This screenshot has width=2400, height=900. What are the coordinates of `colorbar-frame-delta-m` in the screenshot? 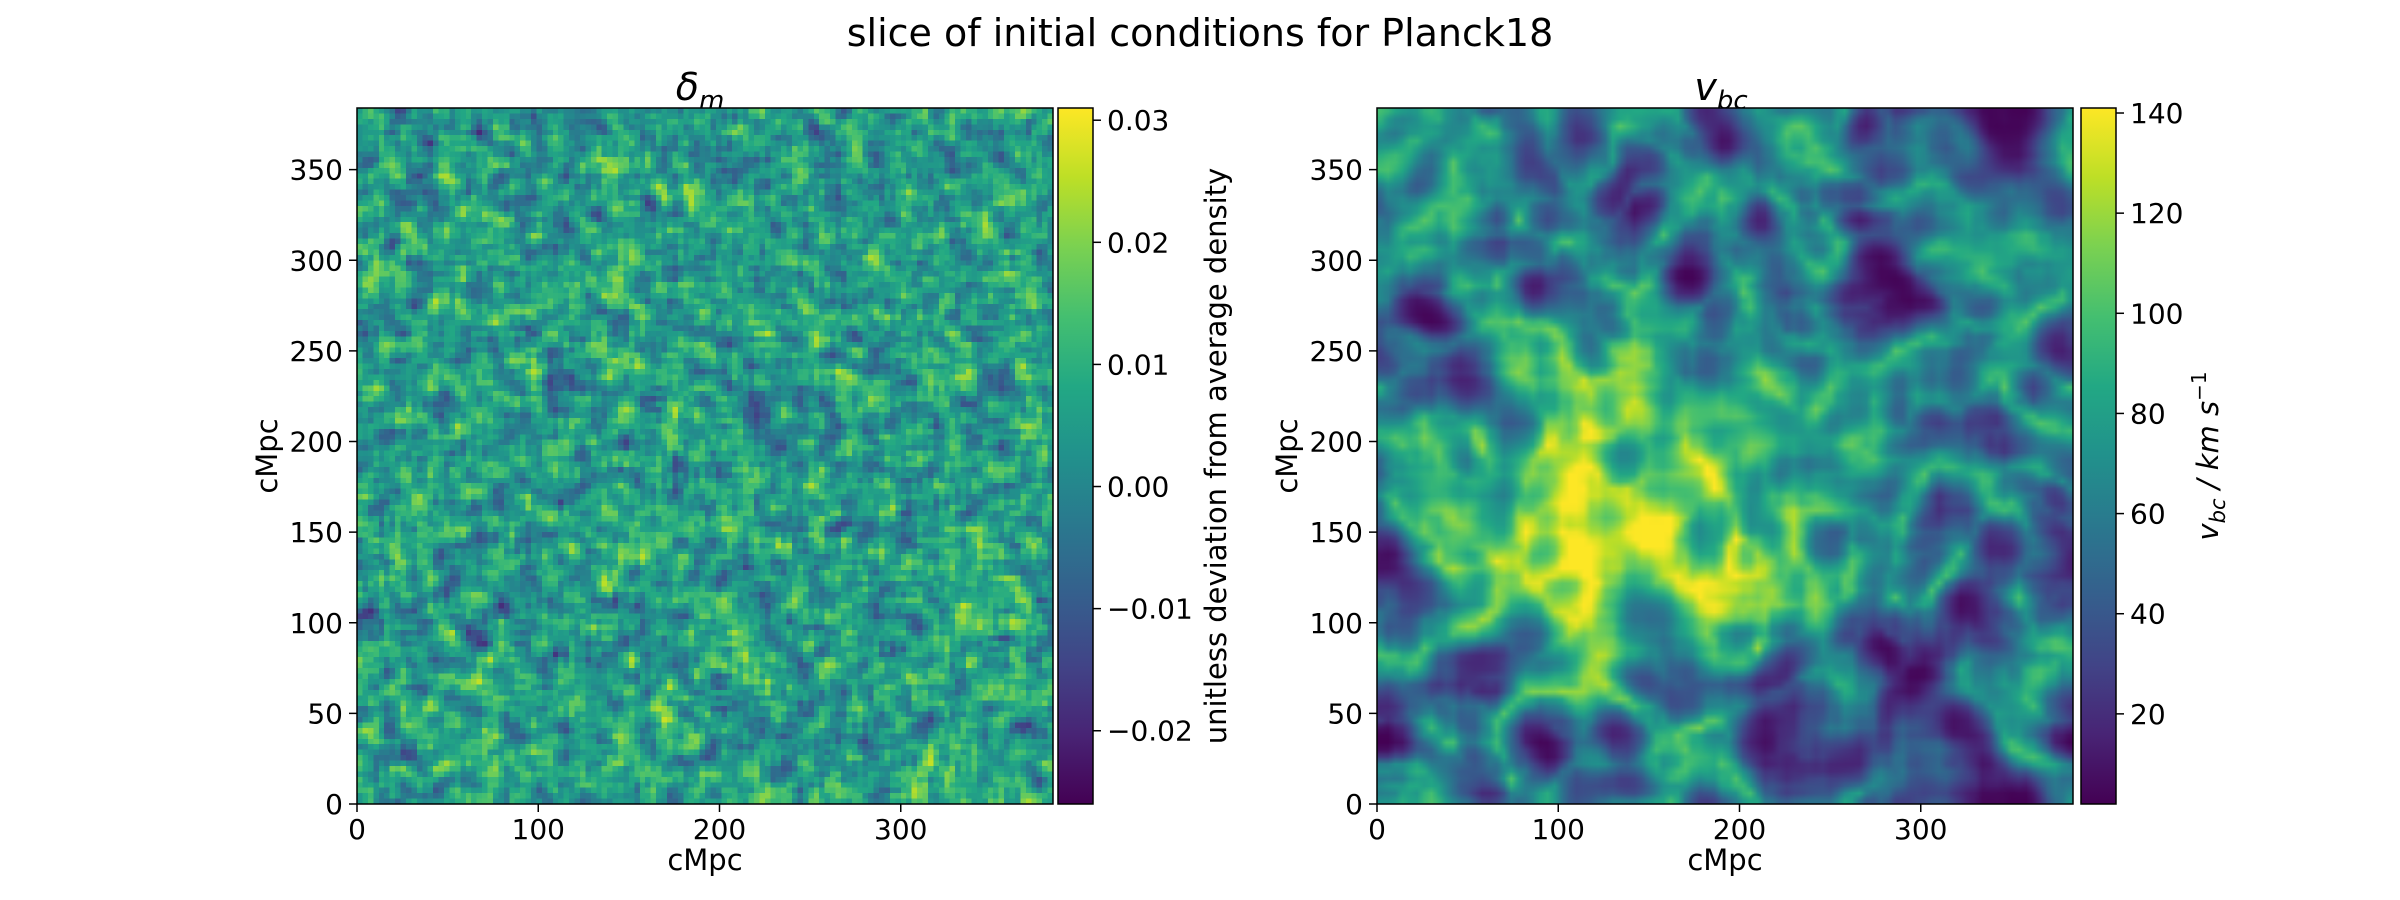 It's located at (1075, 456).